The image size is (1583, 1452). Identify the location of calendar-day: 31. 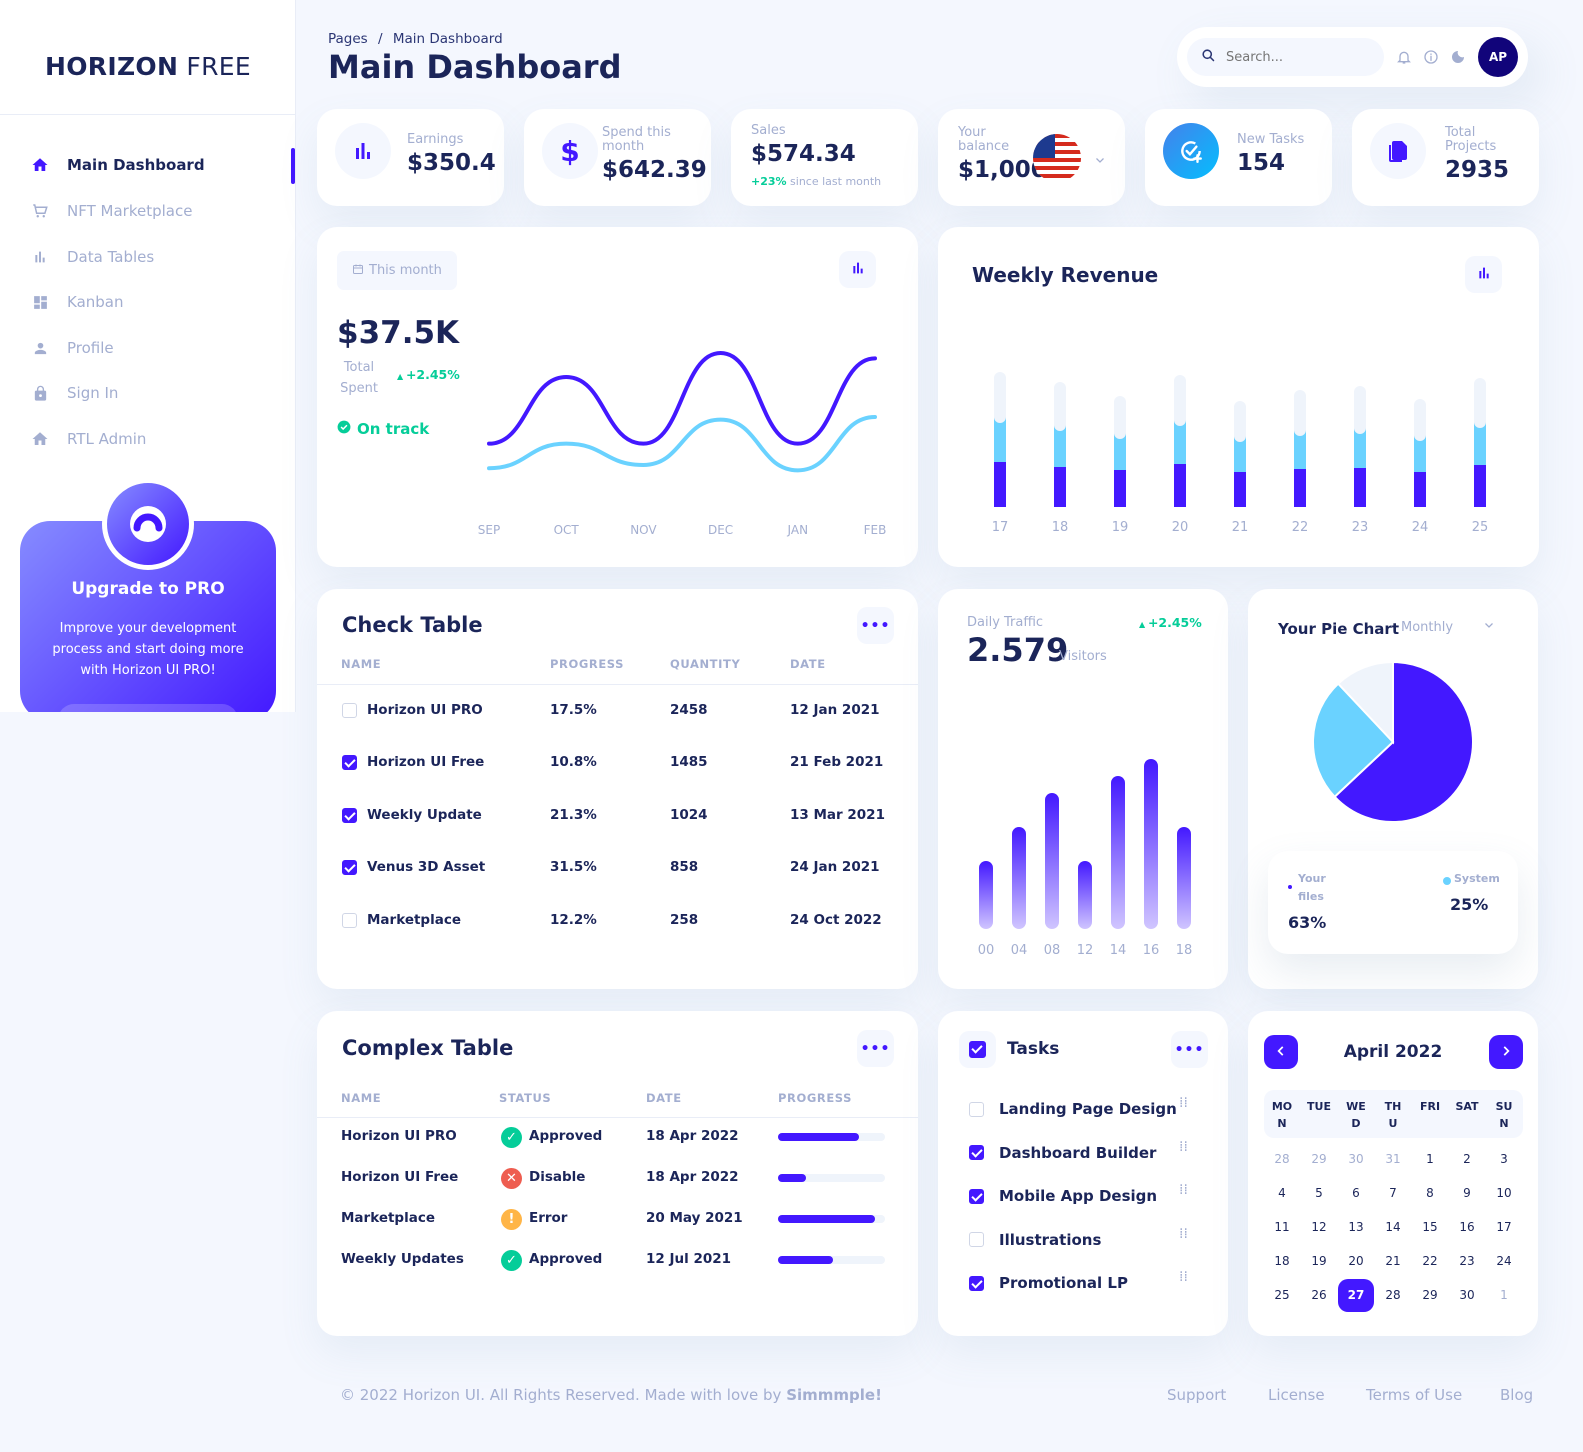
(1393, 1159).